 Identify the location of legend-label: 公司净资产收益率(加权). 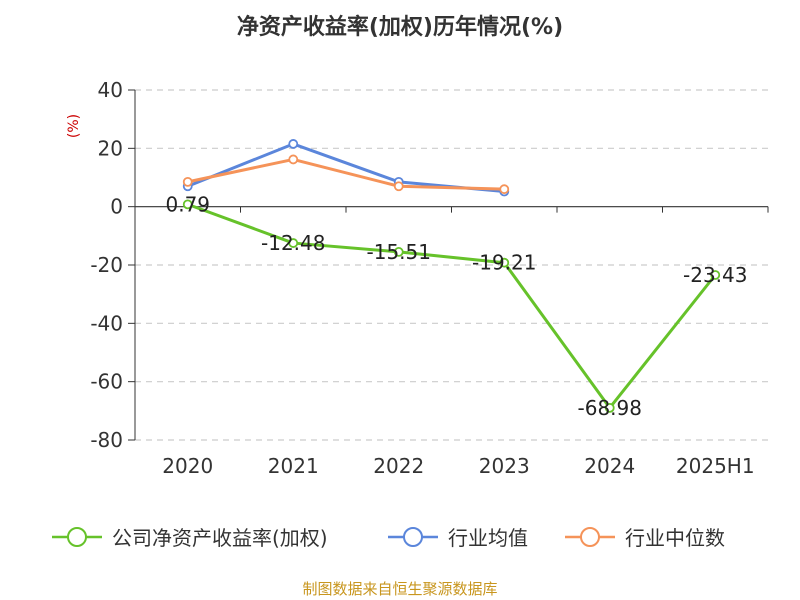
(220, 538).